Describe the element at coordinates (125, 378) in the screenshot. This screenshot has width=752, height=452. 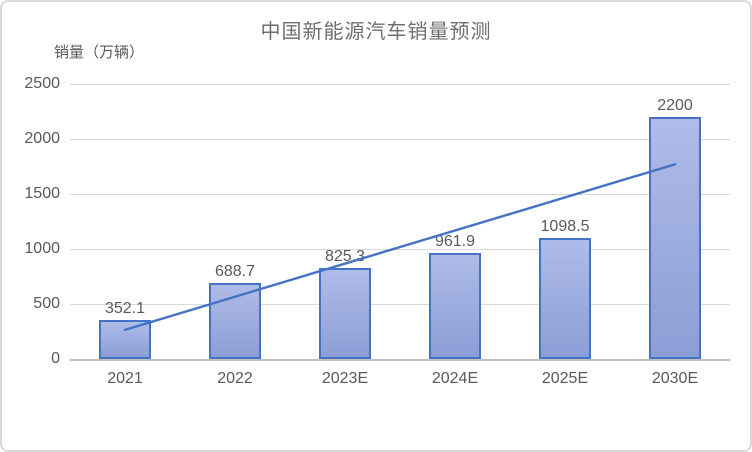
I see `x-tick-label: 2021` at that location.